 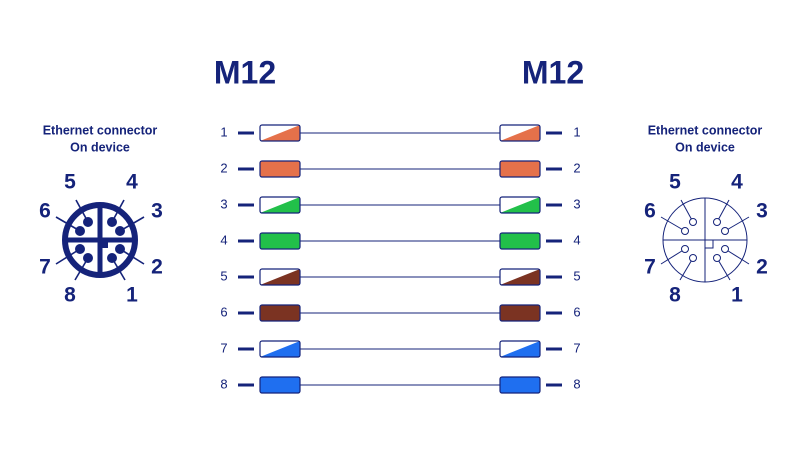 What do you see at coordinates (223, 203) in the screenshot?
I see `wire-label-left: 3` at bounding box center [223, 203].